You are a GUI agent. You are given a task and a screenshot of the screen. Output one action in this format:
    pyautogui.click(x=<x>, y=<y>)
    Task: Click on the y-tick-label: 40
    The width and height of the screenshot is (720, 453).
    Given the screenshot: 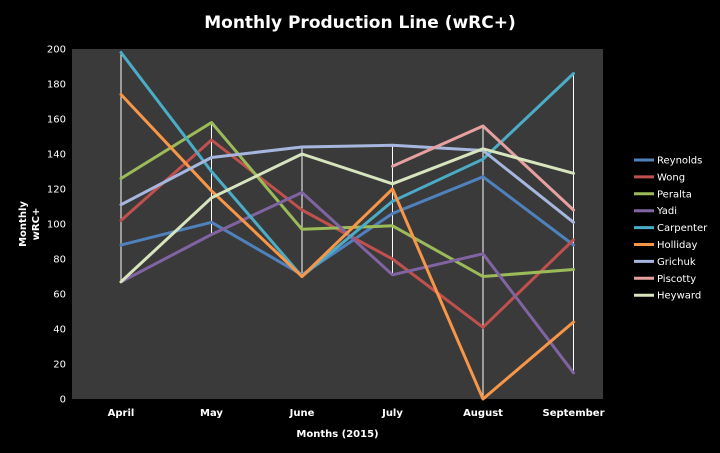 What is the action you would take?
    pyautogui.click(x=59, y=330)
    